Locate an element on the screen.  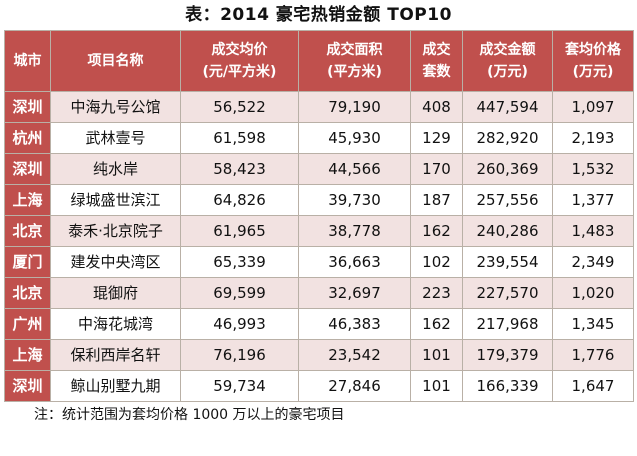
header-area-unit: (平方米) is located at coordinates (354, 72).